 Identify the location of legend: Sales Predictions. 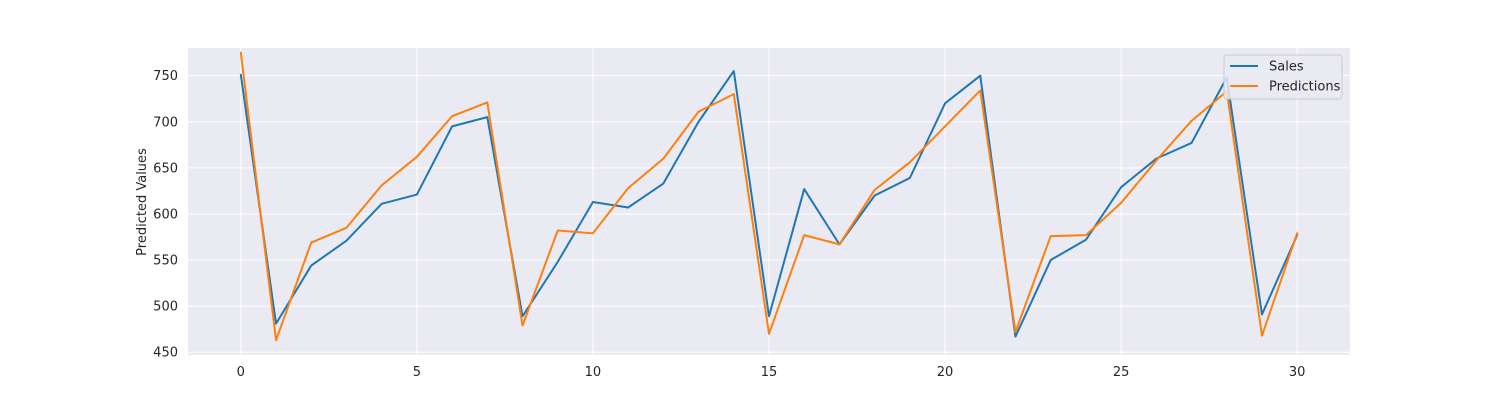
(1283, 77).